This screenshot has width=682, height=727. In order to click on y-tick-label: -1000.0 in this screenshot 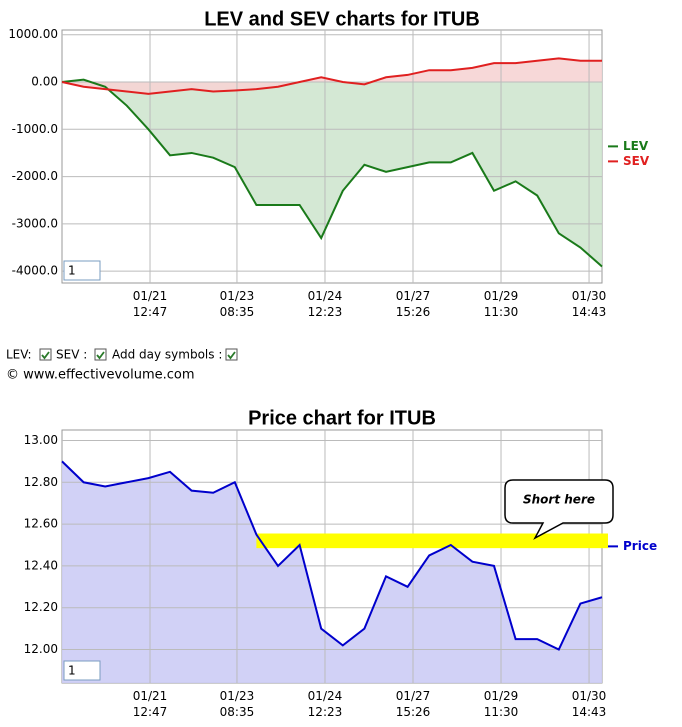, I will do `click(35, 129)`.